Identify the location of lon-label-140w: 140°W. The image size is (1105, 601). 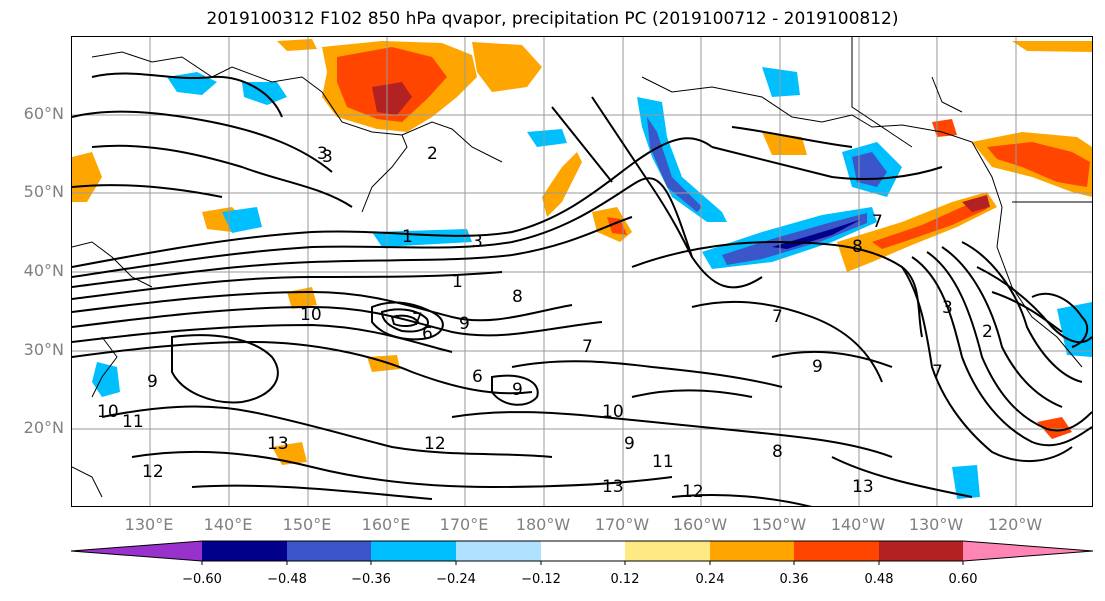
(858, 524).